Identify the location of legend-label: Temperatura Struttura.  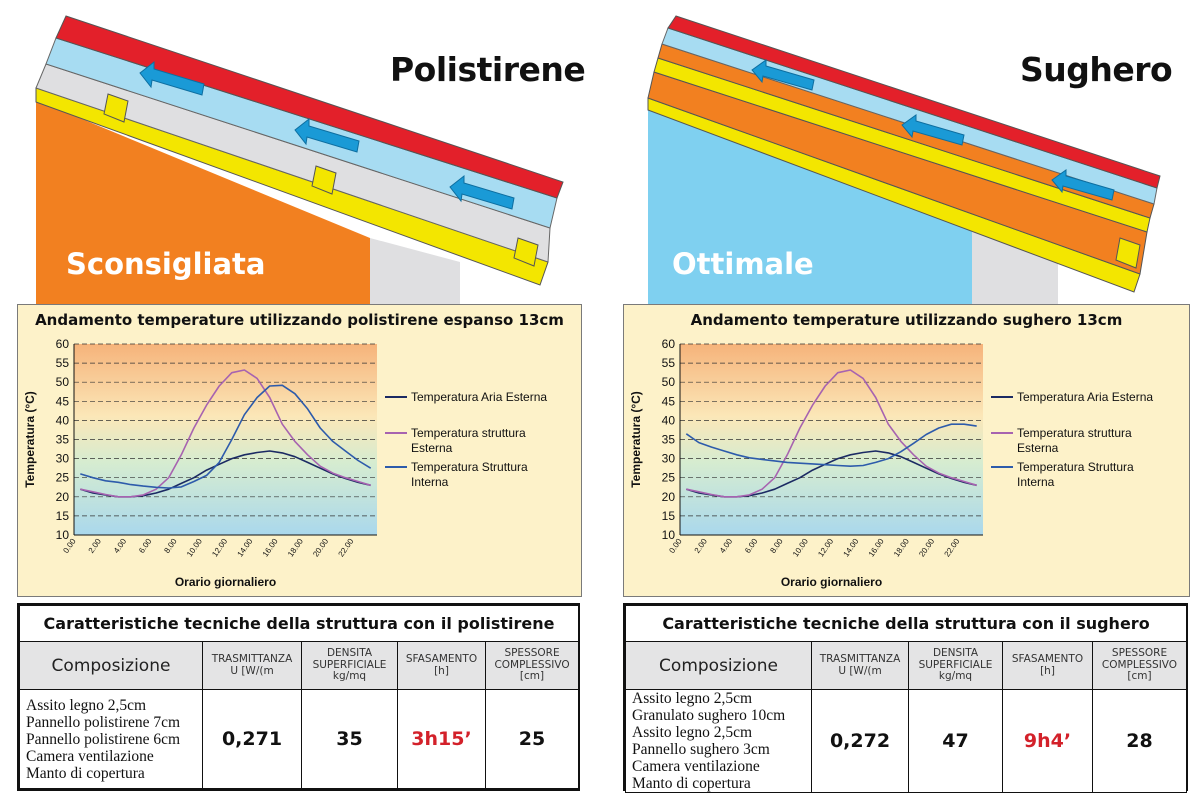
(469, 467).